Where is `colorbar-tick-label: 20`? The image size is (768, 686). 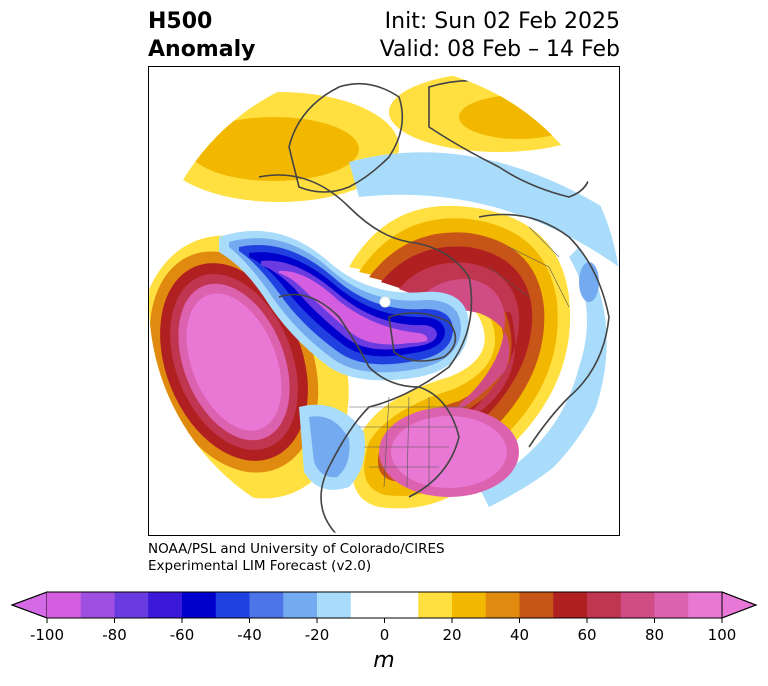 colorbar-tick-label: 20 is located at coordinates (452, 635).